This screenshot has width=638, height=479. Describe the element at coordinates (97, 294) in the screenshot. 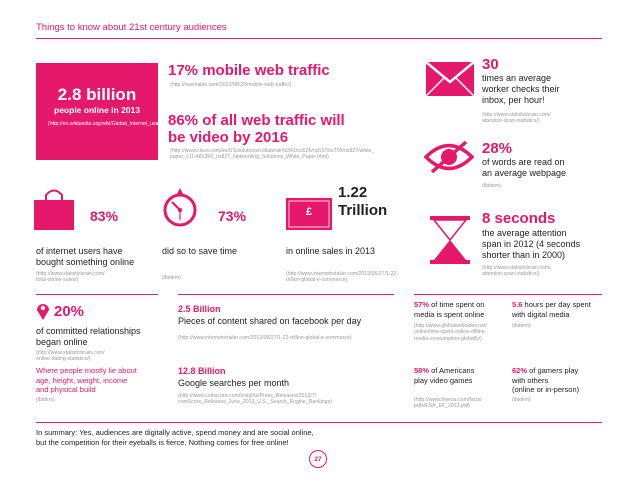

I see `divider-left` at that location.